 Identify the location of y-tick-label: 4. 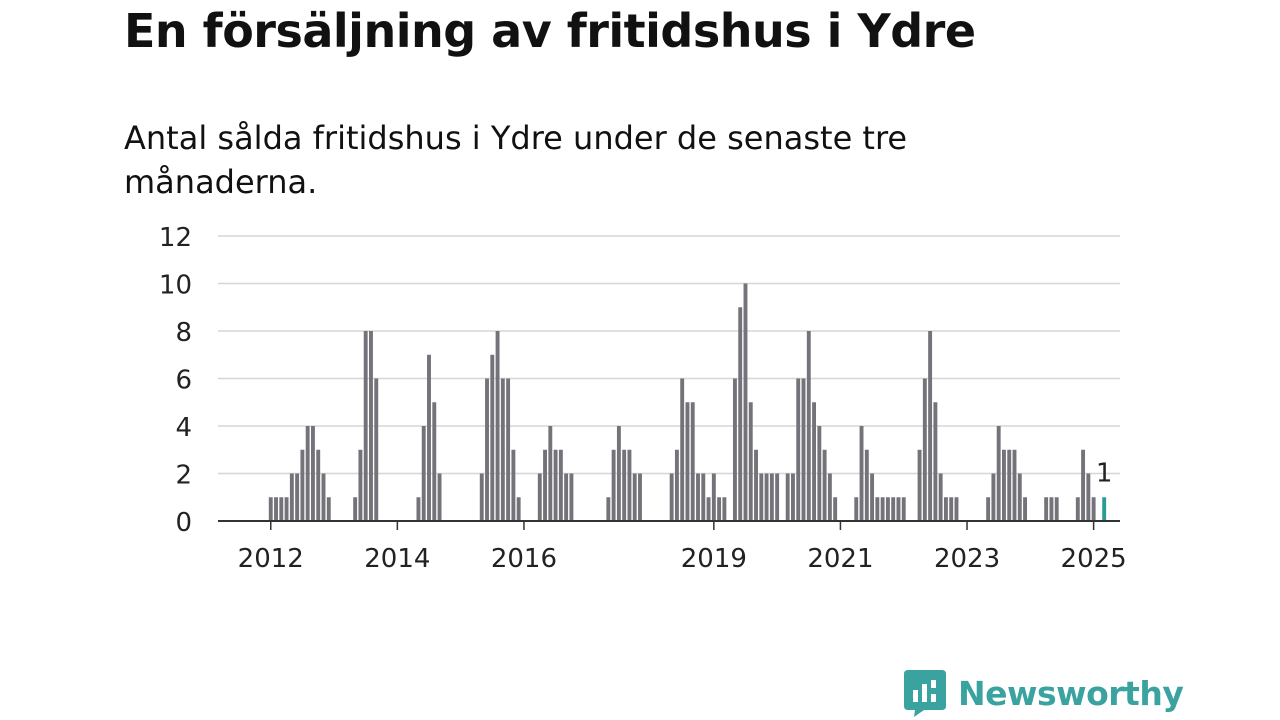
(183, 428).